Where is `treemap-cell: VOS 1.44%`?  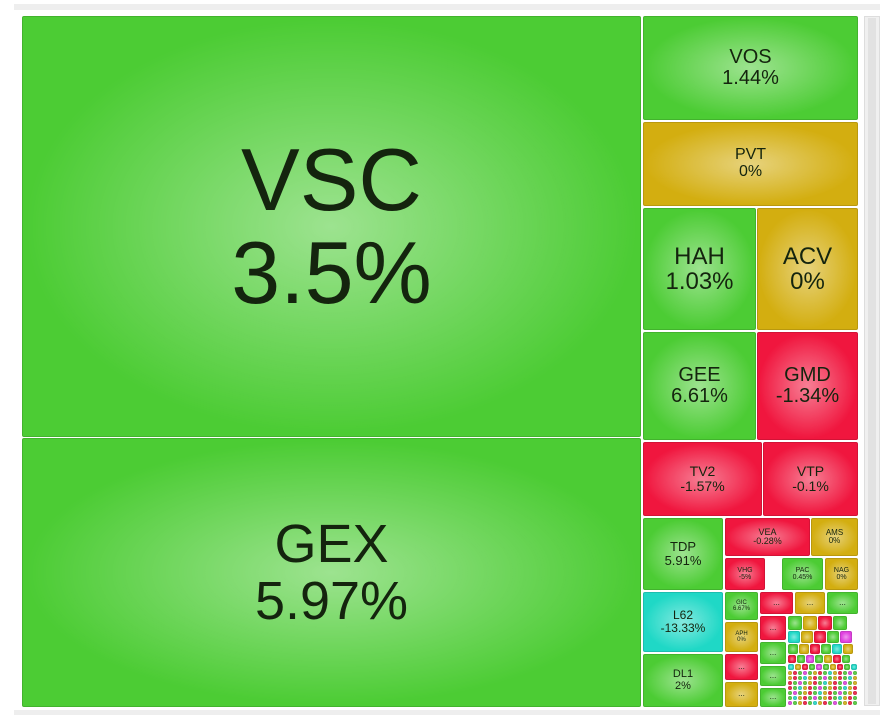
treemap-cell: VOS 1.44% is located at coordinates (750, 68).